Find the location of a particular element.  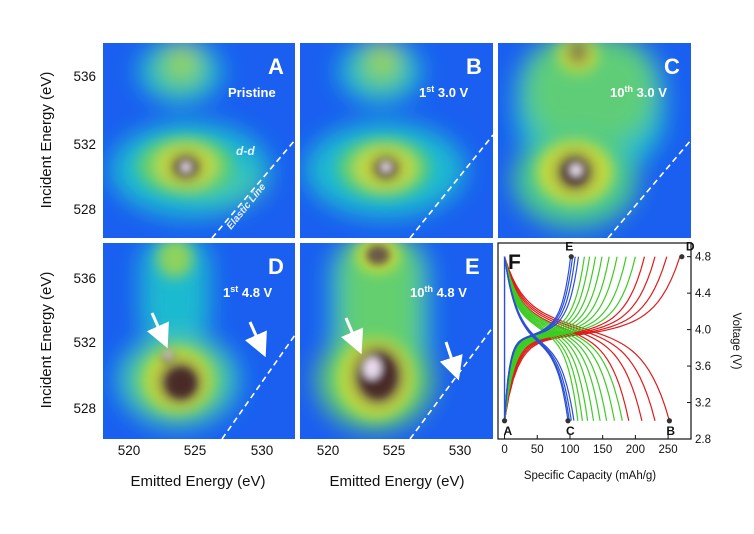

point-marker-a is located at coordinates (504, 421).